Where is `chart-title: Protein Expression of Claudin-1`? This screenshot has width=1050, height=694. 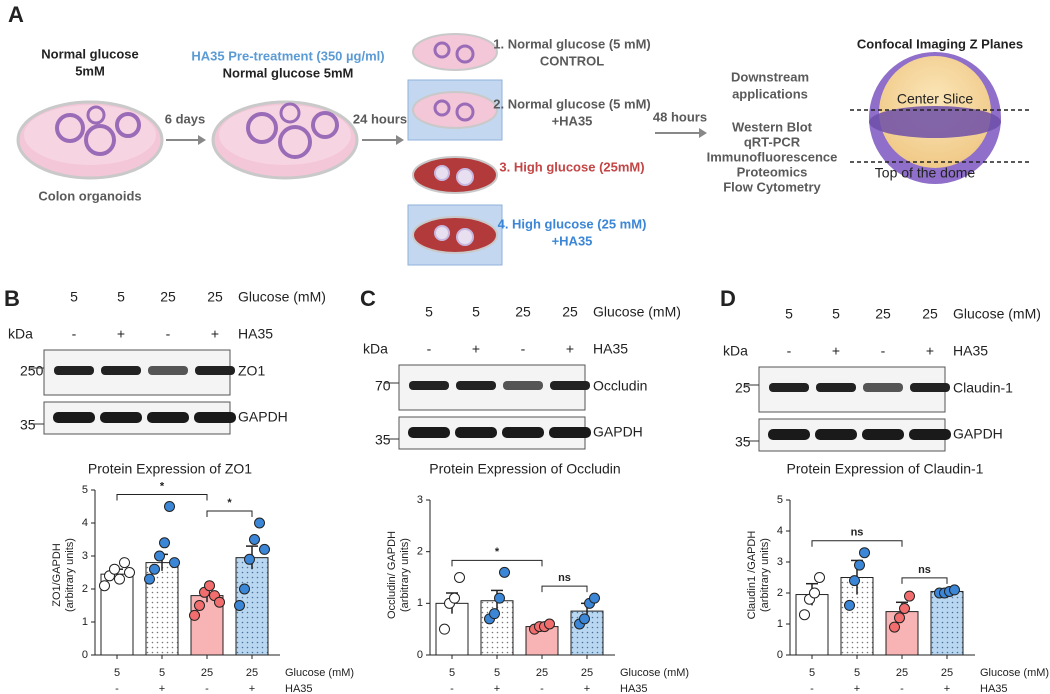
chart-title: Protein Expression of Claudin-1 is located at coordinates (885, 469).